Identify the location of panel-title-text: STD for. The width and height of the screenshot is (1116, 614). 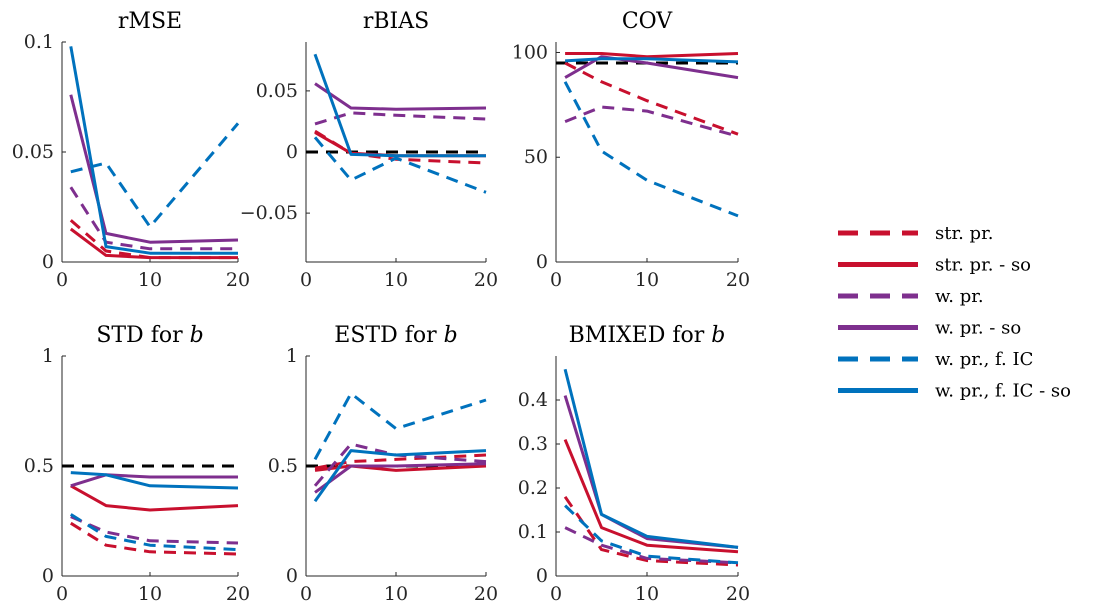
(142, 335).